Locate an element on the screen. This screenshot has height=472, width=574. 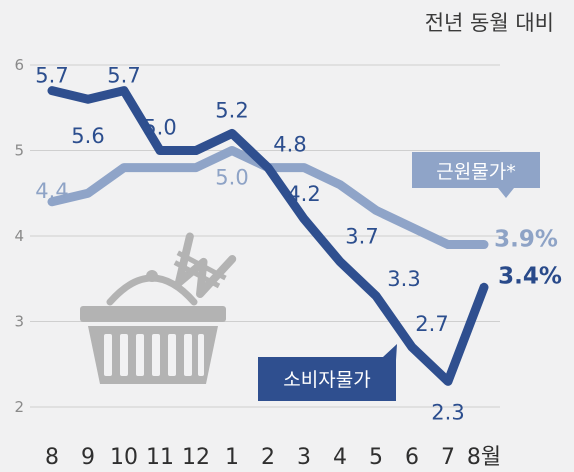
cpi-data-label: 2.3 is located at coordinates (447, 412).